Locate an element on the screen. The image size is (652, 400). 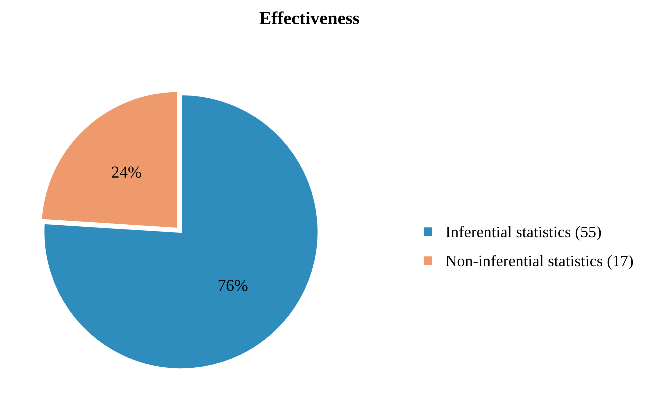
data-label: 24% is located at coordinates (127, 172).